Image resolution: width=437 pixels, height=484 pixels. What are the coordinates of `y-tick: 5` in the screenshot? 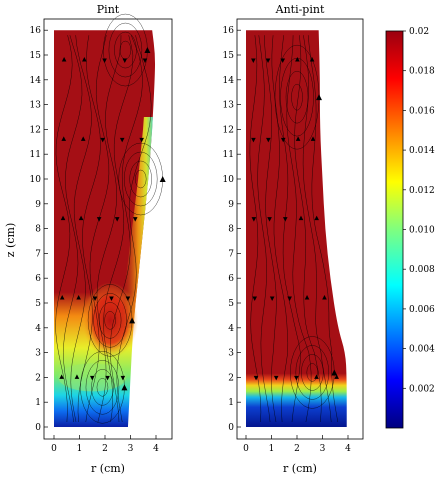 It's located at (41, 304).